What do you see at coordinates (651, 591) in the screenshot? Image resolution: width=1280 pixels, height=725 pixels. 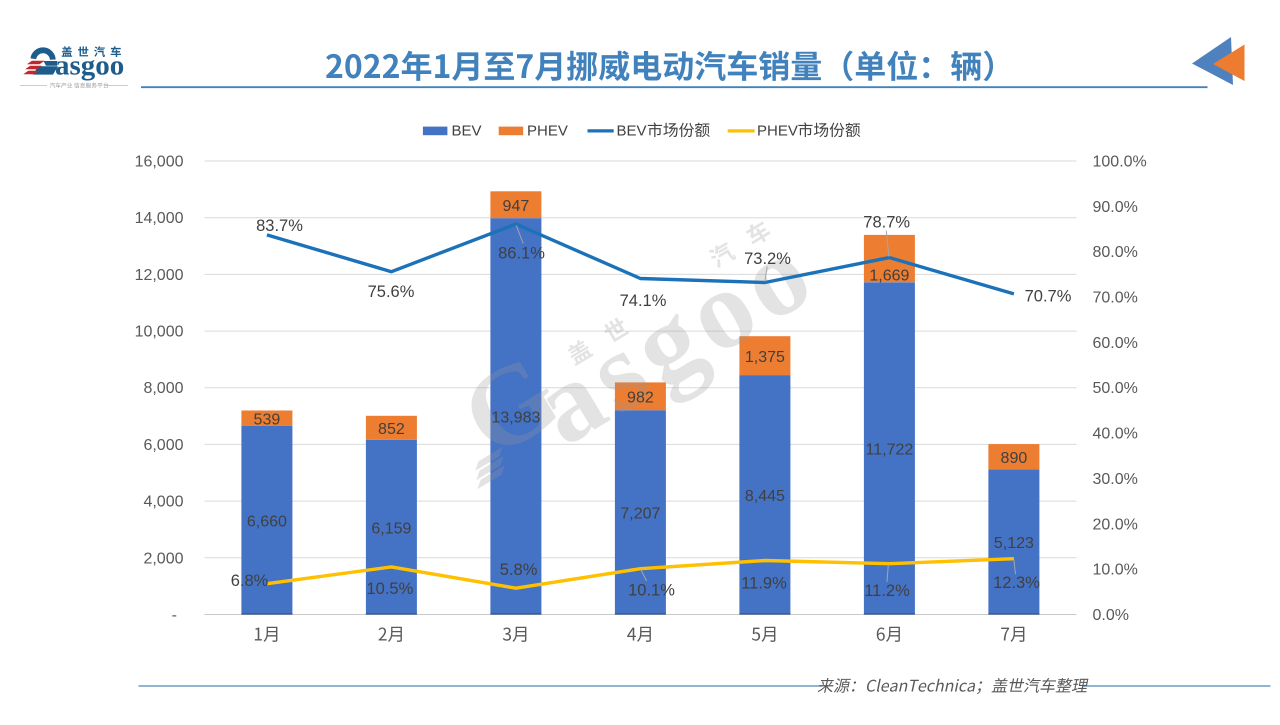 I see `svg-text: 10.1%` at bounding box center [651, 591].